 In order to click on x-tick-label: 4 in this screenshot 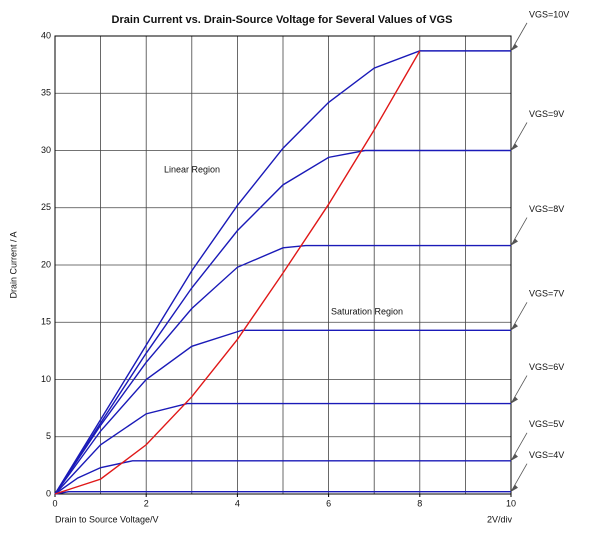, I will do `click(237, 503)`.